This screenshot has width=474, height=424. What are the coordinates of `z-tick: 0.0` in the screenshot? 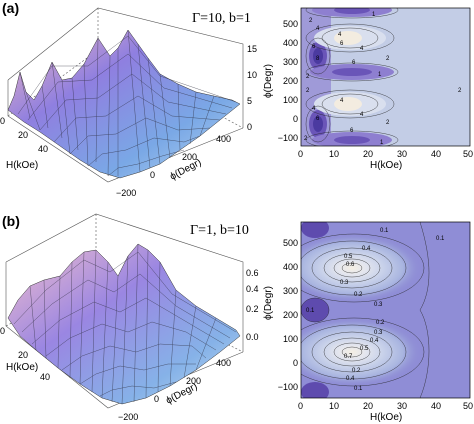 It's located at (252, 337).